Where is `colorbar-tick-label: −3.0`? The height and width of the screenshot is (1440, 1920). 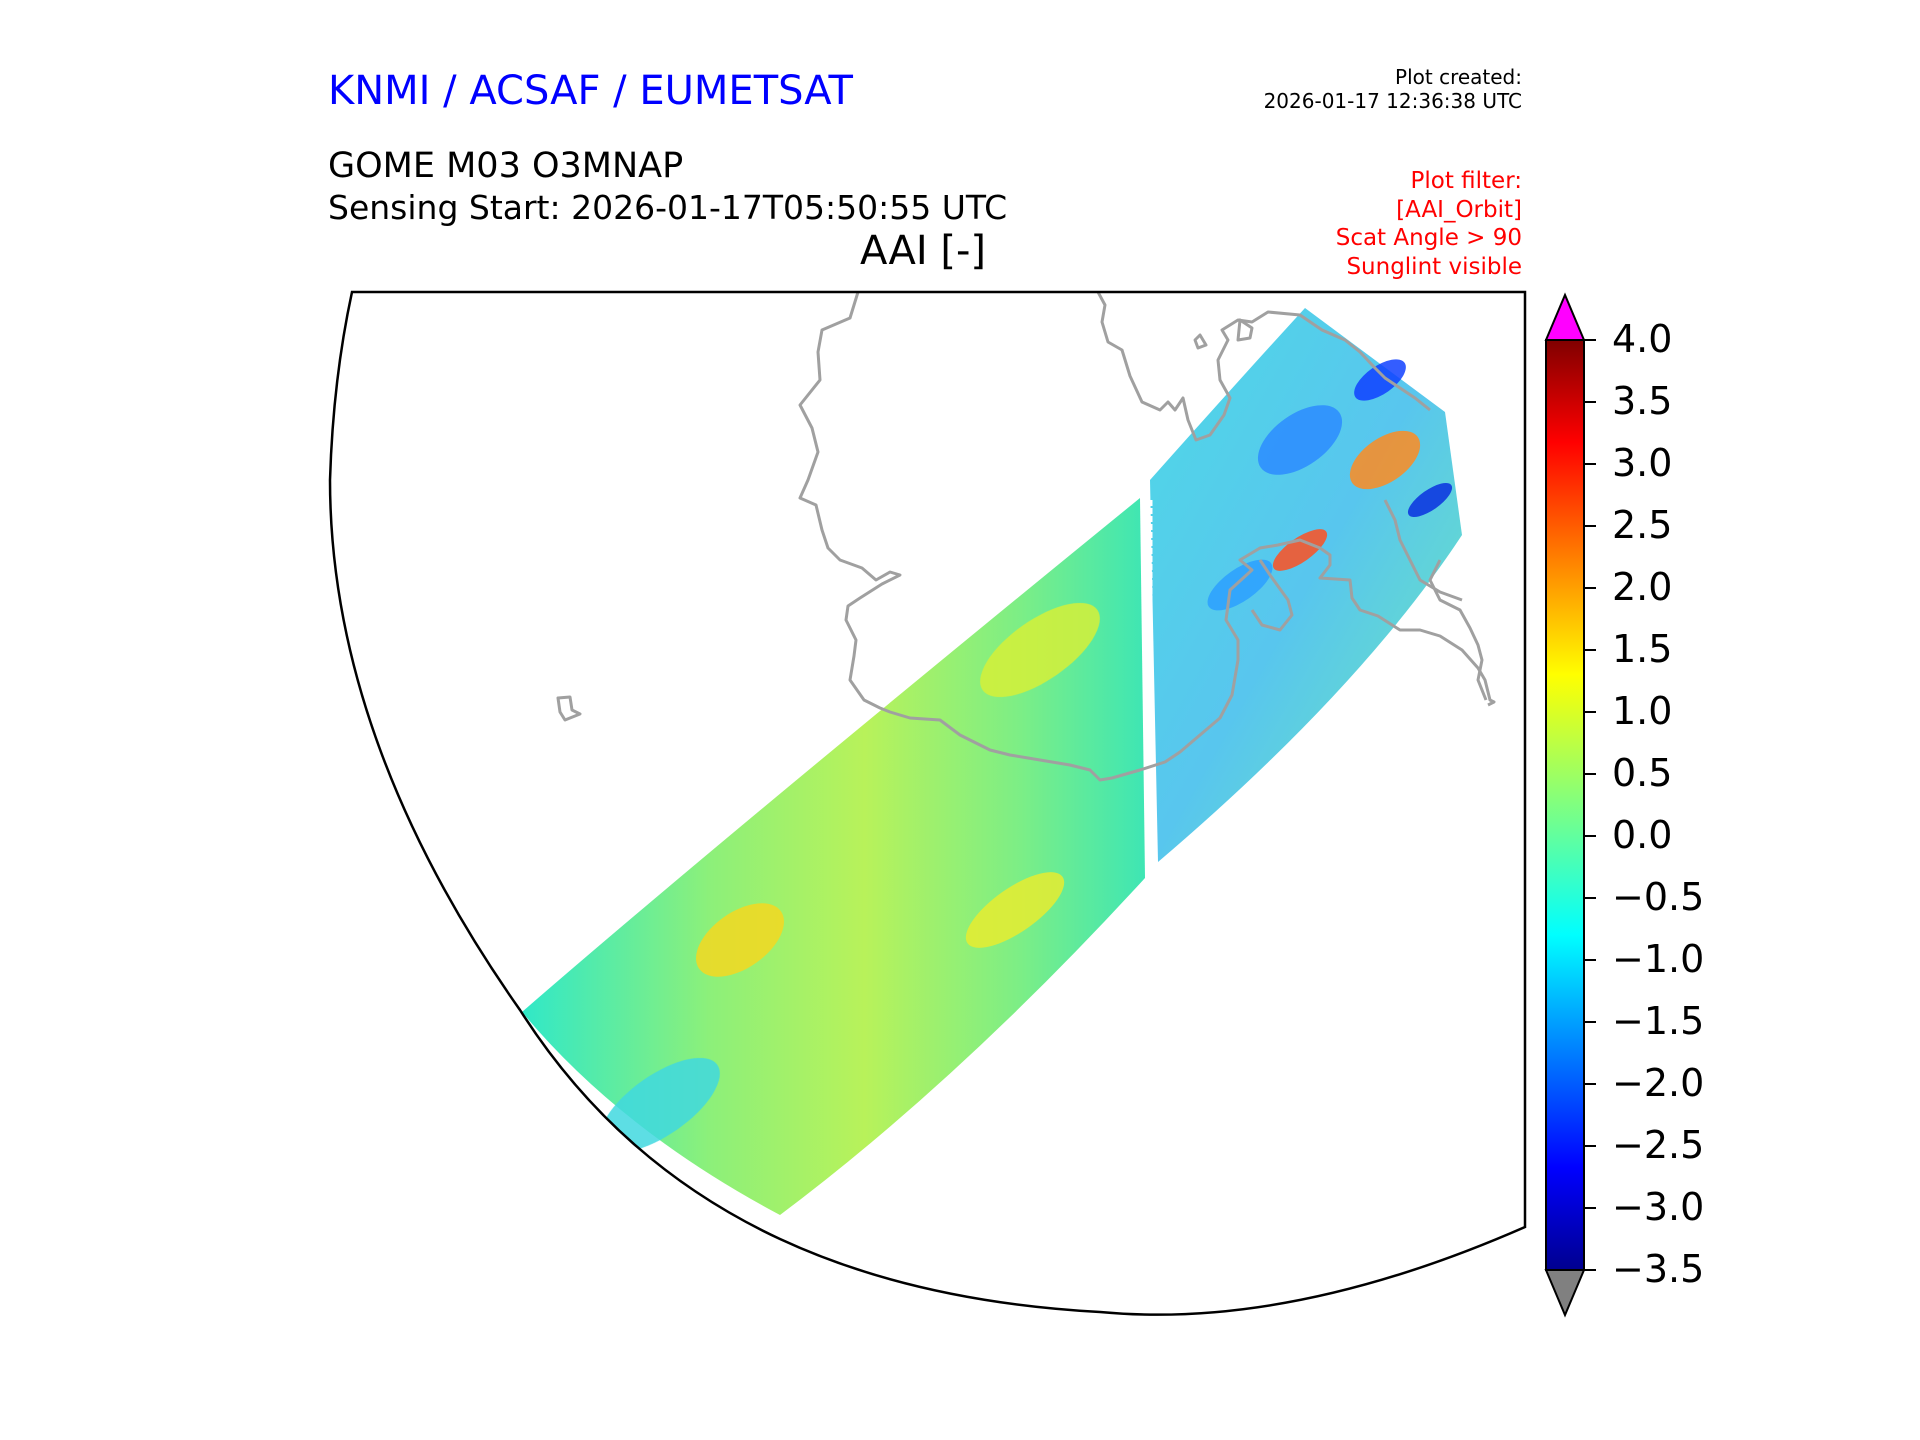 colorbar-tick-label: −3.0 is located at coordinates (1658, 1207).